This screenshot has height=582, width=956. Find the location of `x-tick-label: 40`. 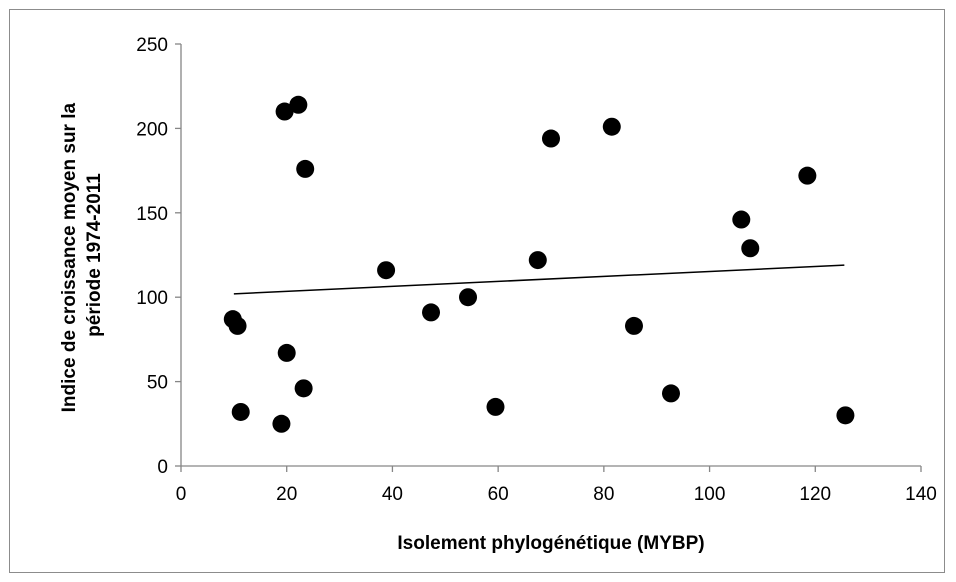

x-tick-label: 40 is located at coordinates (392, 494).